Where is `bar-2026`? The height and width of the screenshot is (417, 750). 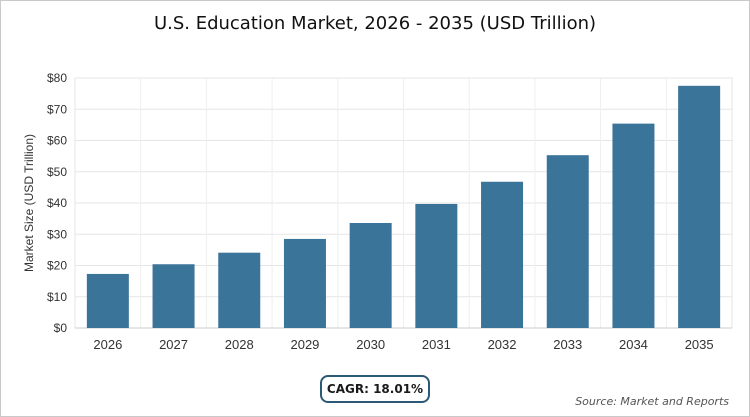 bar-2026 is located at coordinates (107, 300).